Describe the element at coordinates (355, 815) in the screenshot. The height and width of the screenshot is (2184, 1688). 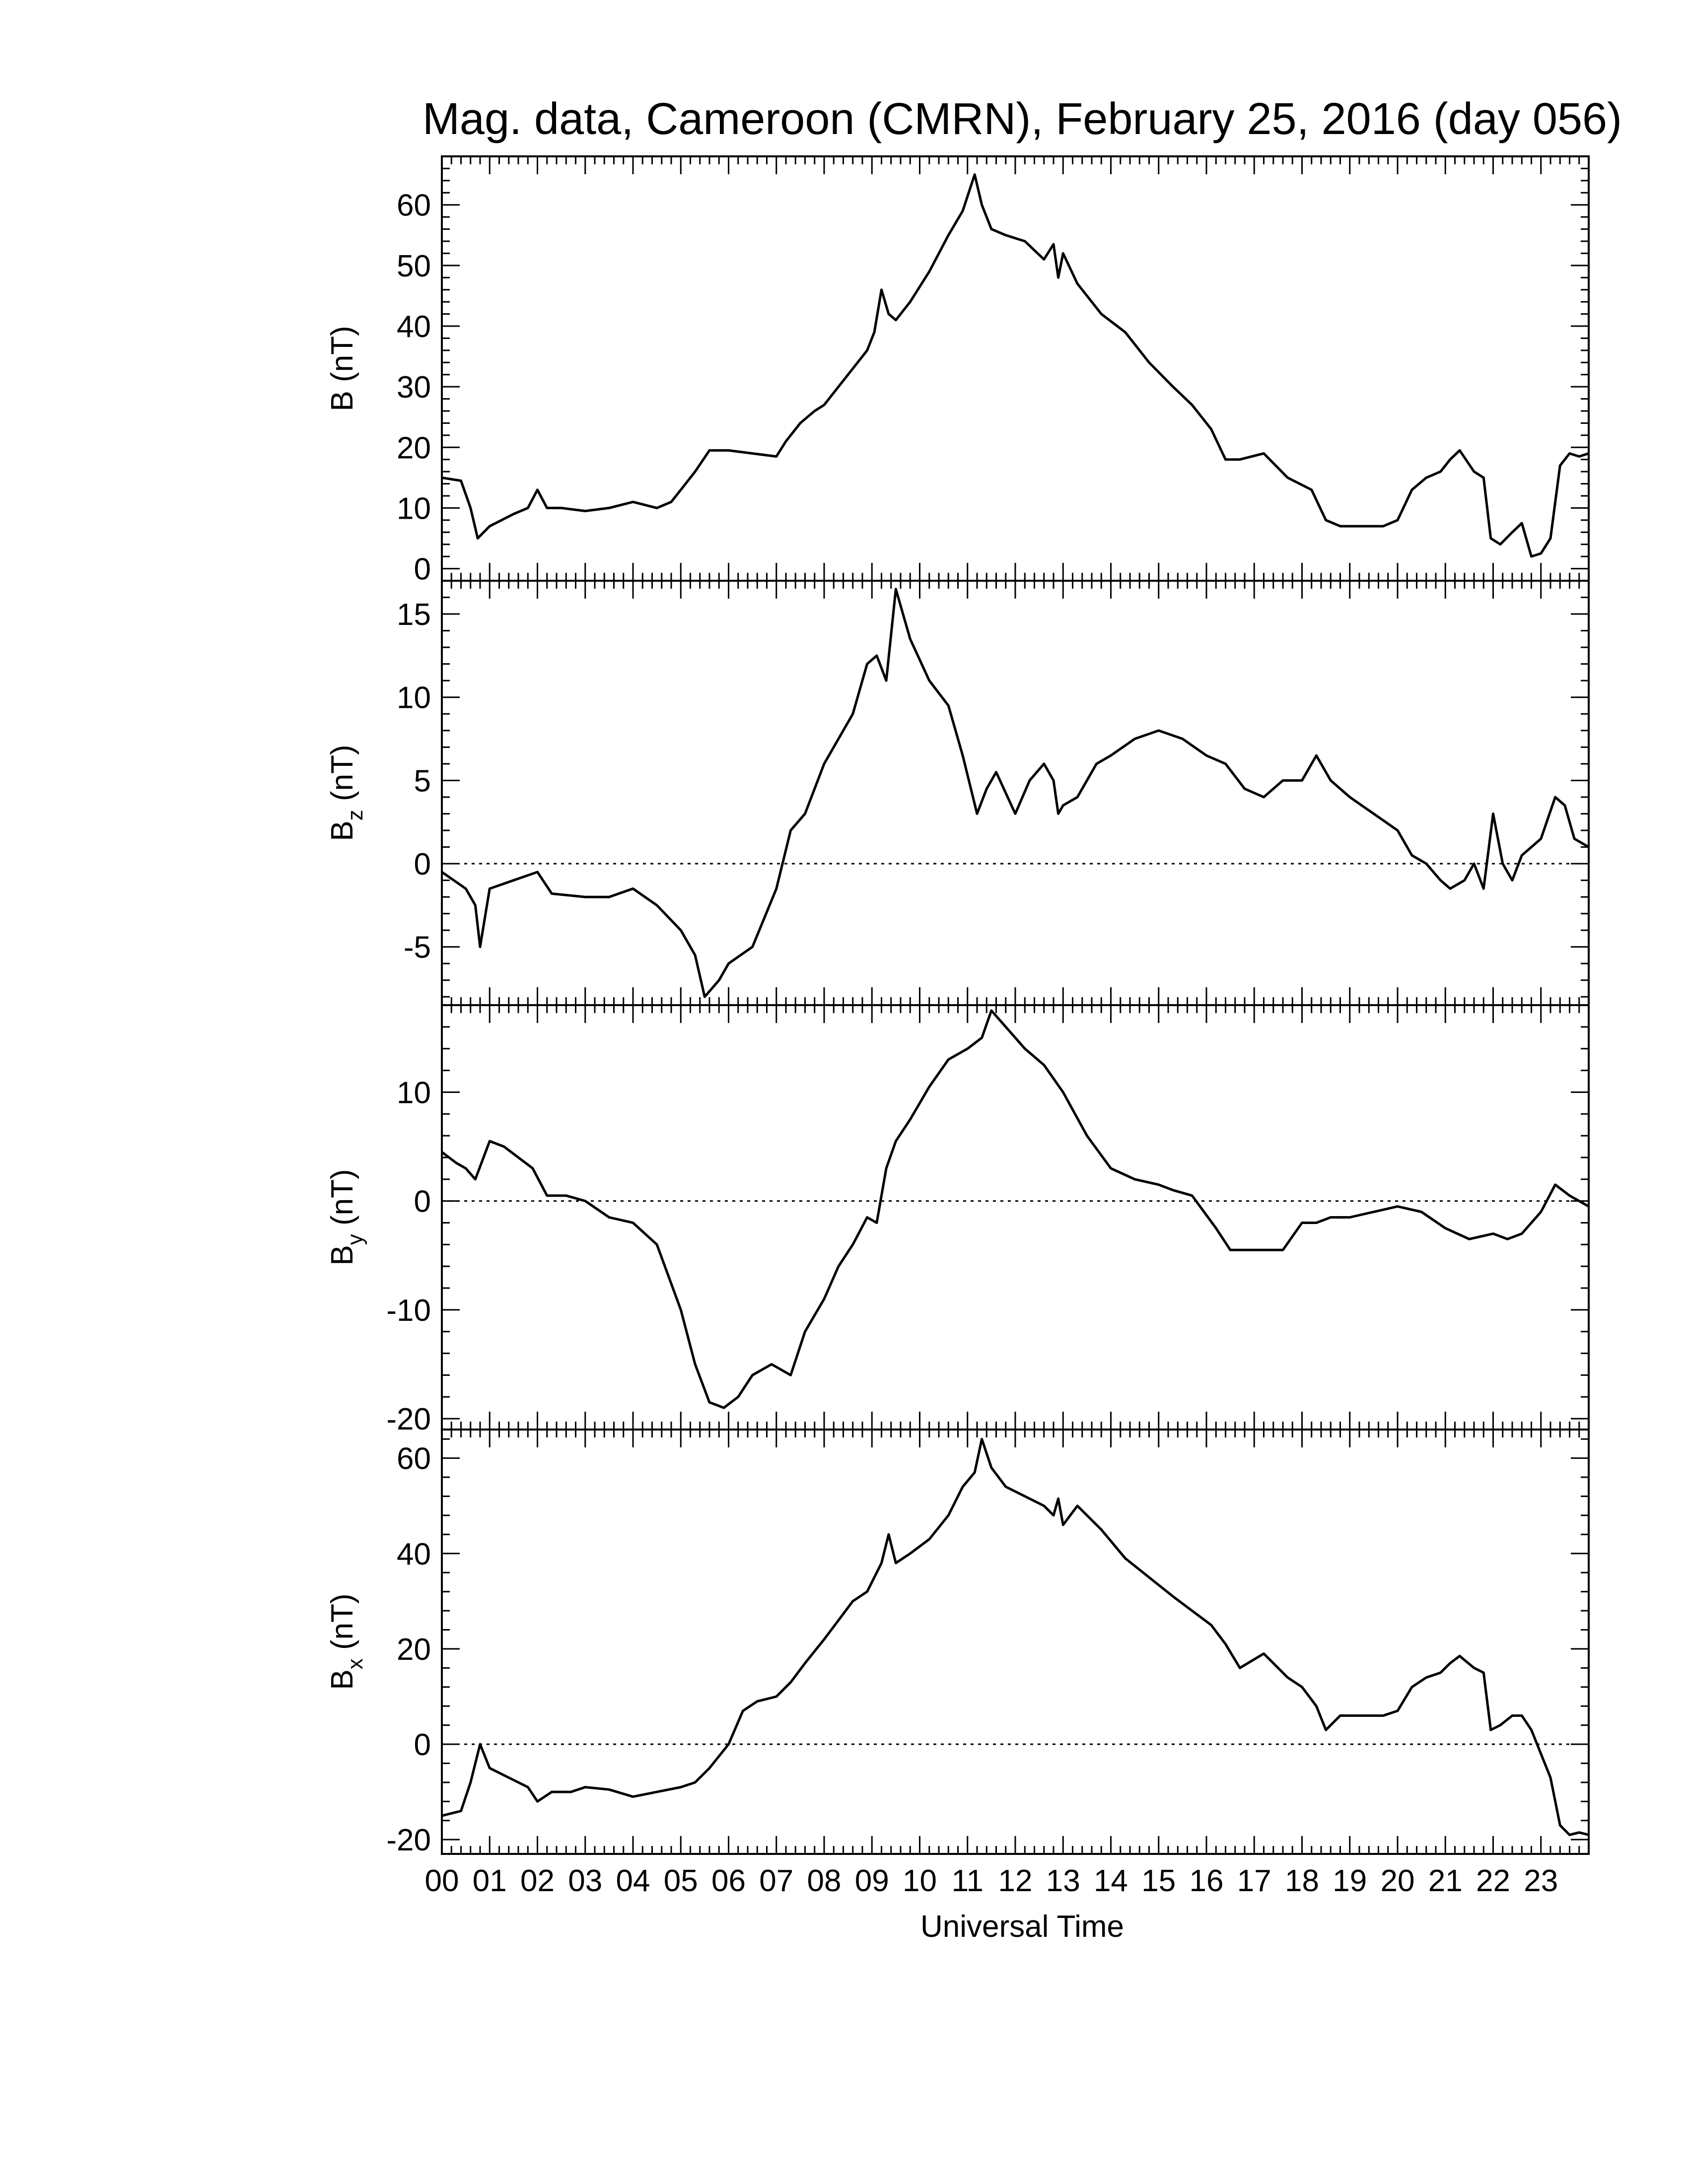
I see `y-axis-label-subscript: z` at that location.